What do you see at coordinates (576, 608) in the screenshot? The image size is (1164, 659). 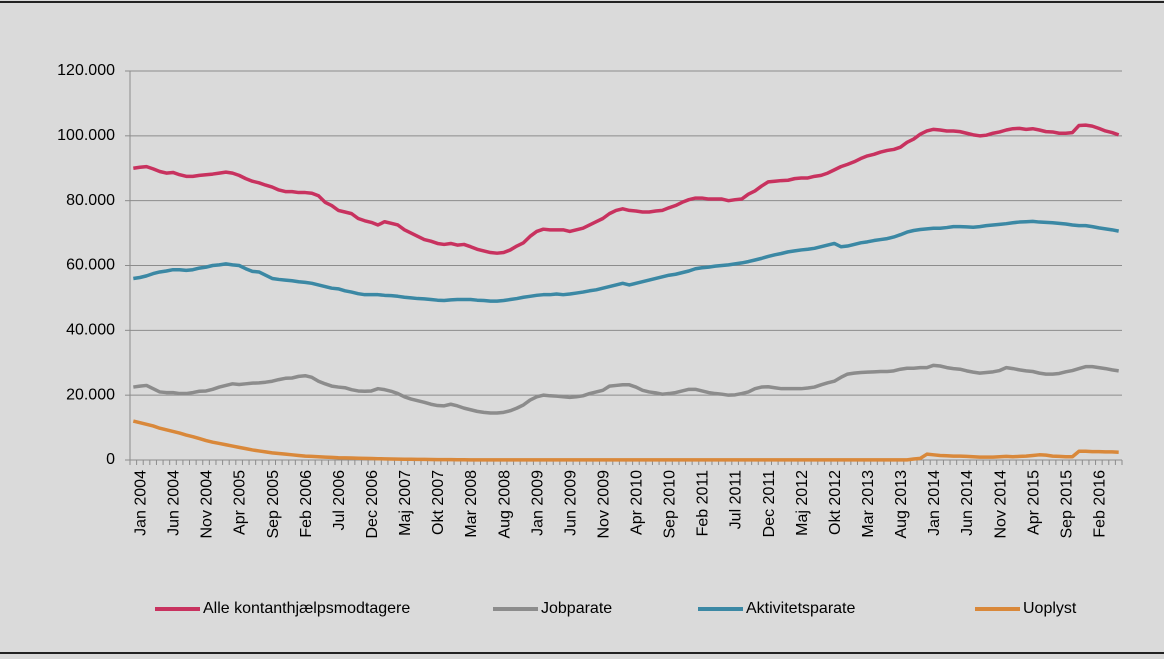 I see `legend-label: Jobparate` at bounding box center [576, 608].